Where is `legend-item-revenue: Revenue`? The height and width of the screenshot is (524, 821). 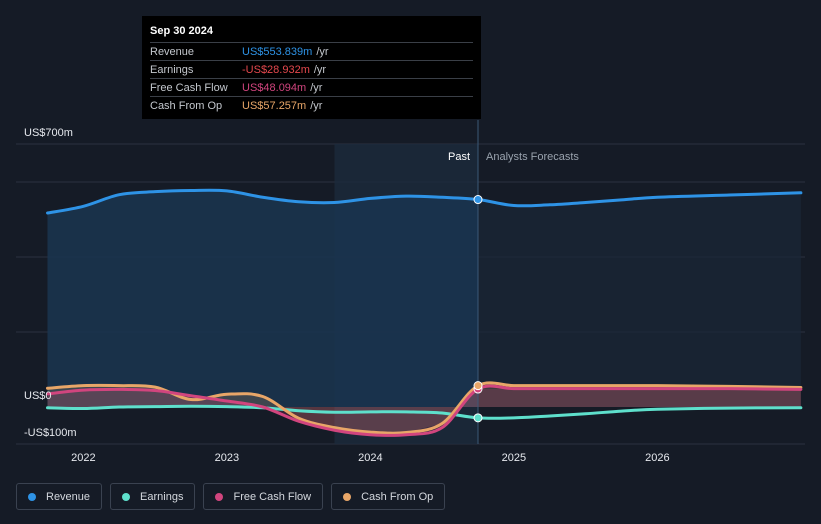 legend-item-revenue: Revenue is located at coordinates (59, 496).